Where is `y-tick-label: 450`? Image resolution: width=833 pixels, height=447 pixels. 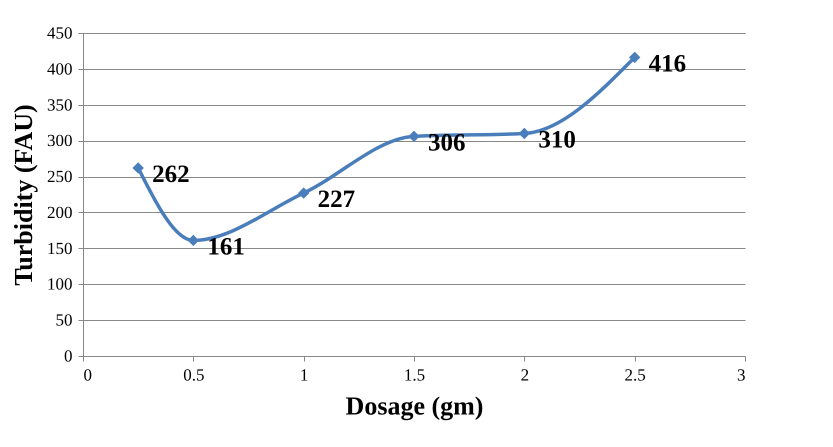 y-tick-label: 450 is located at coordinates (59, 33).